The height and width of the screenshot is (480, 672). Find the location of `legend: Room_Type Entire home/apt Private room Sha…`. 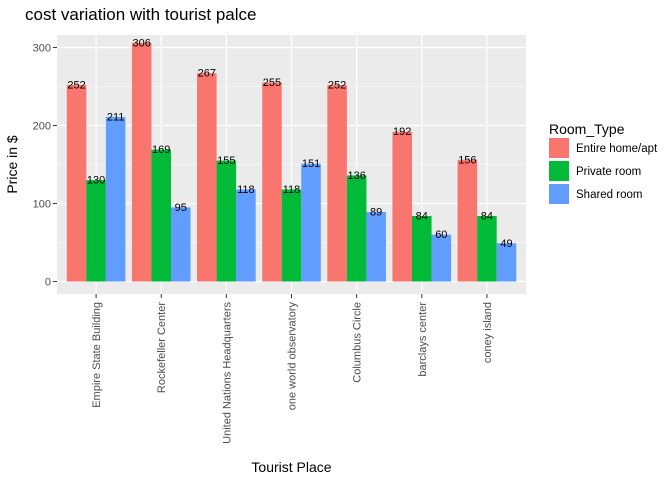

legend: Room_Type Entire home/apt Private room Sha… is located at coordinates (603, 162).